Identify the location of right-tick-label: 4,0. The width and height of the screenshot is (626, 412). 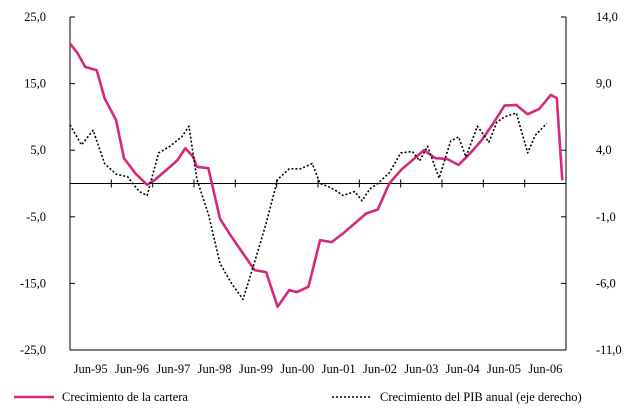
(604, 150).